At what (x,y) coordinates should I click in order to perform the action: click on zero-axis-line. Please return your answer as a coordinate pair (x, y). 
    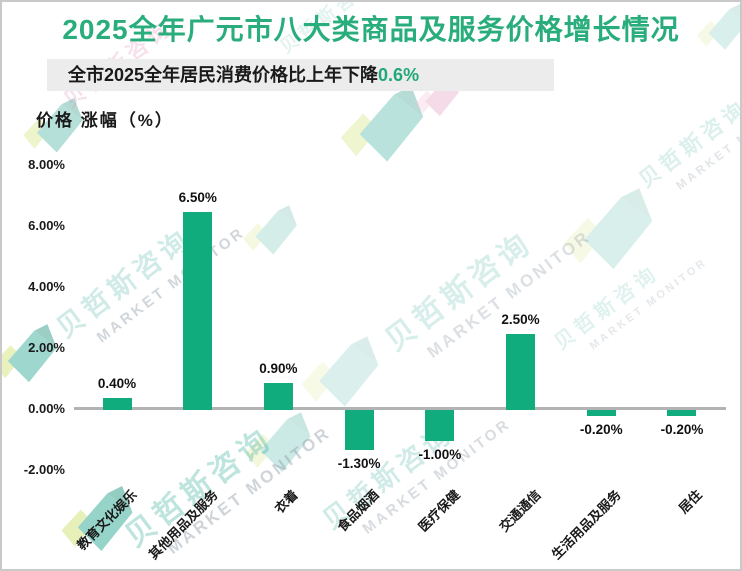
    Looking at the image, I should click on (400, 408).